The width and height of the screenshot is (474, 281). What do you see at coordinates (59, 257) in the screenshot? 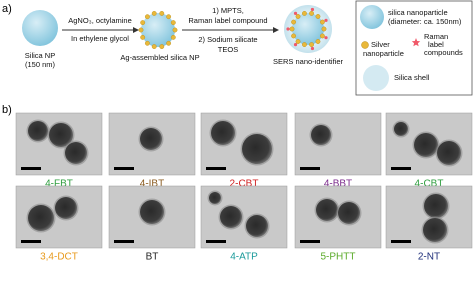
I see `sample-label: 3,4-DCT` at bounding box center [59, 257].